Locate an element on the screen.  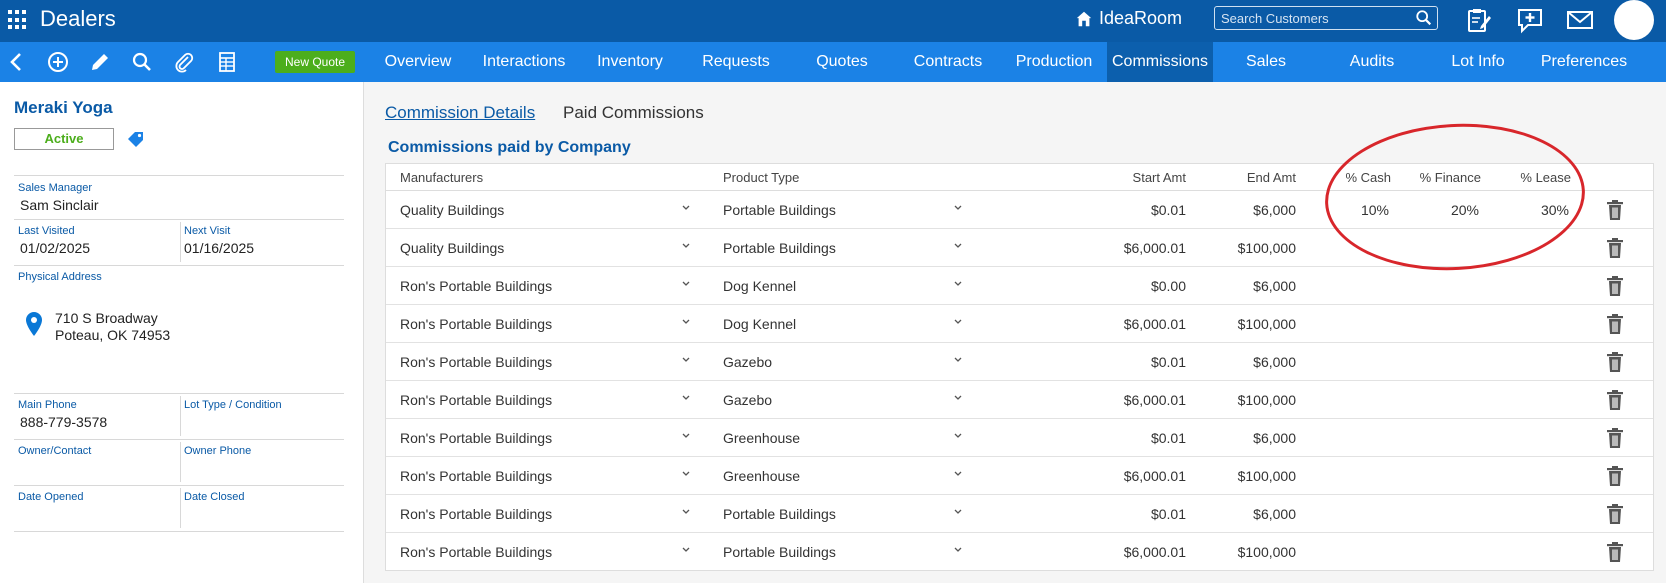
spreadsheet-icon is located at coordinates (227, 62).